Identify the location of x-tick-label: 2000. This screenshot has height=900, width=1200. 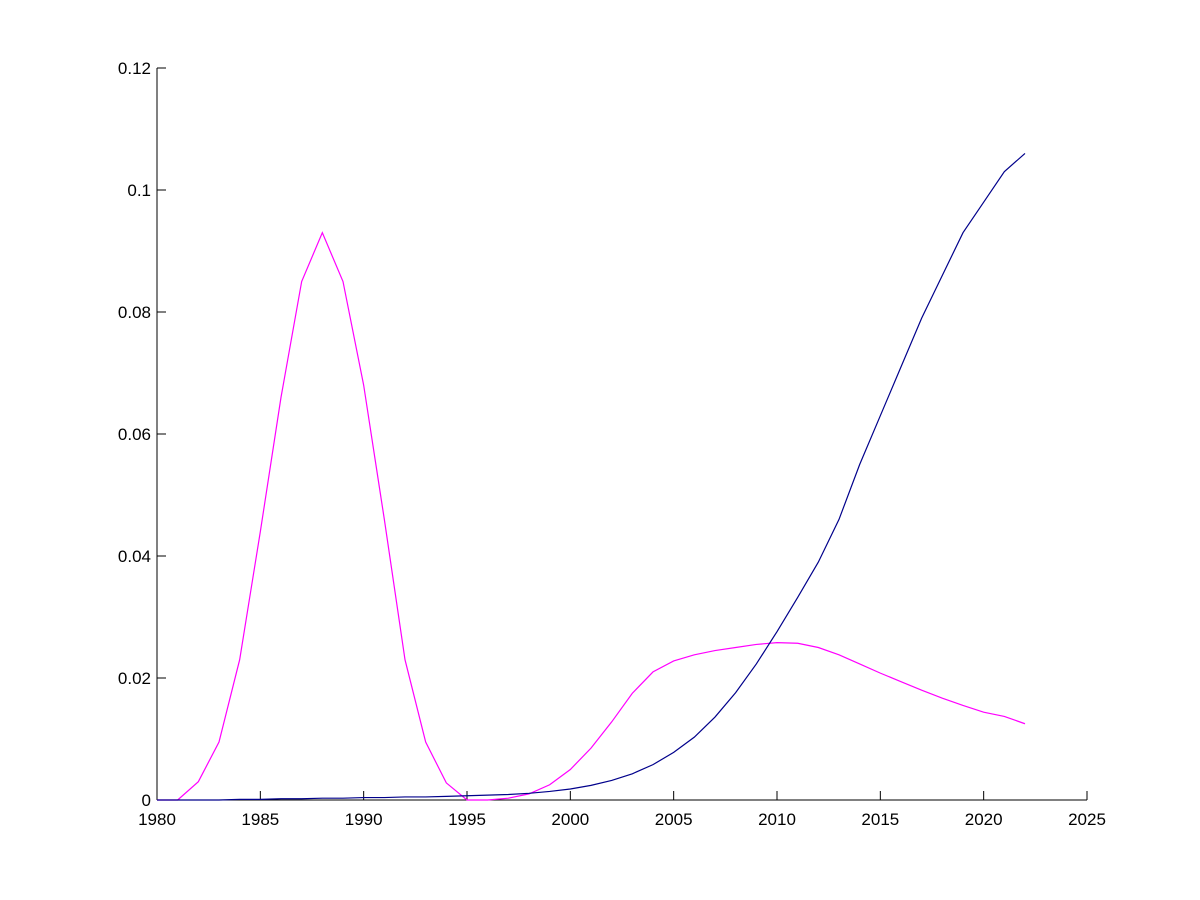
(570, 819).